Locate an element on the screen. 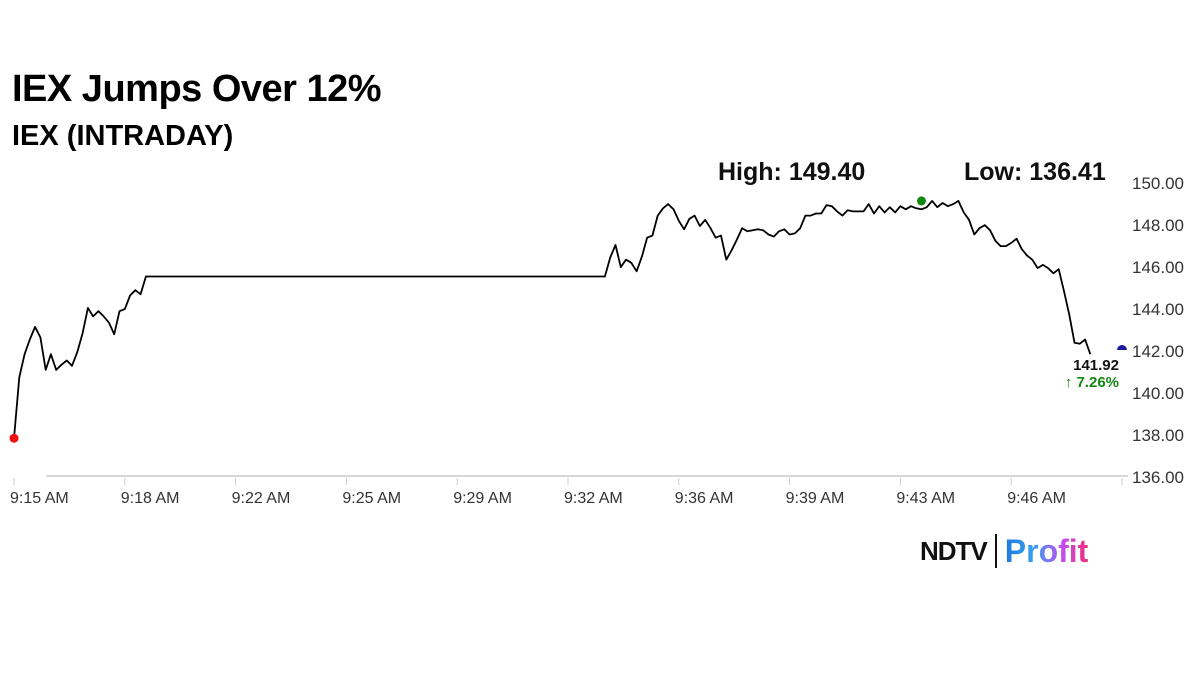 The height and width of the screenshot is (675, 1200). y-tick-label: 140.00 is located at coordinates (1158, 393).